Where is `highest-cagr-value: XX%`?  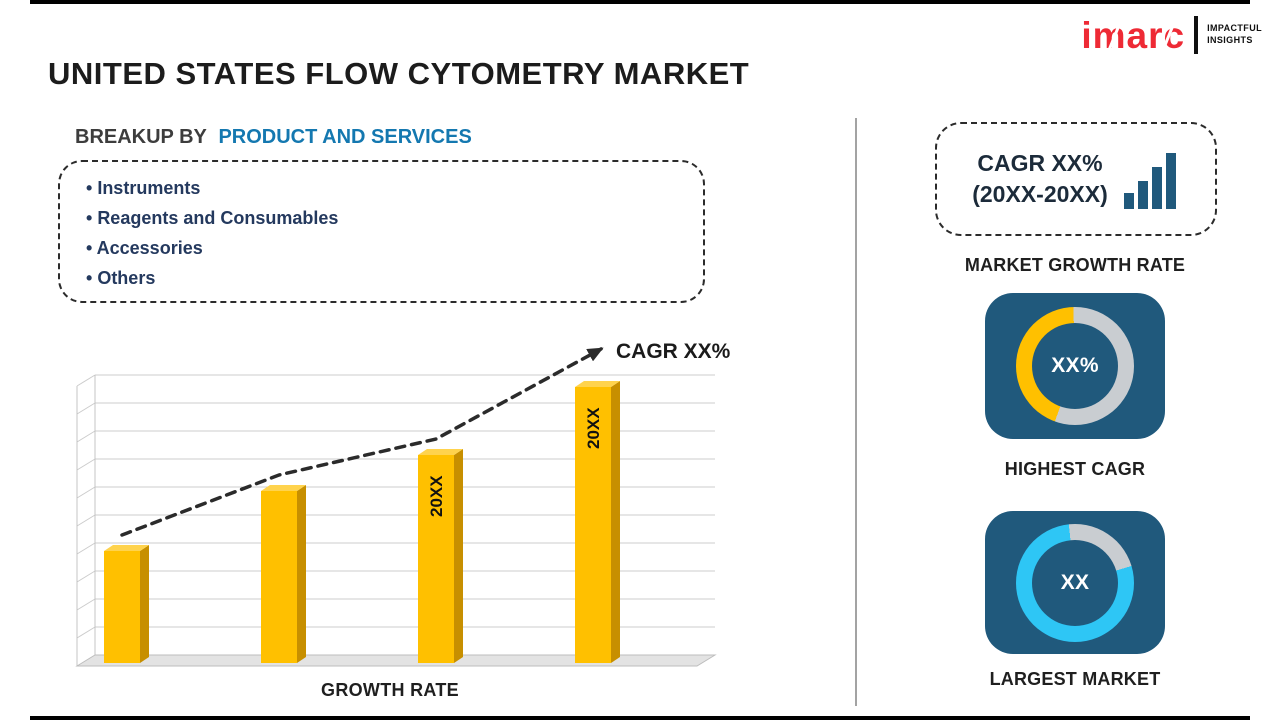
highest-cagr-value: XX% is located at coordinates (1075, 365).